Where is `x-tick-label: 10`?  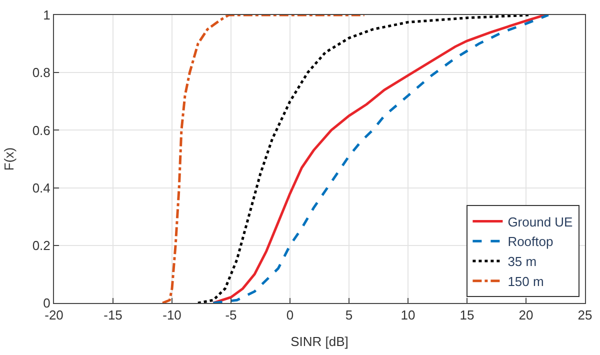 x-tick-label: 10 is located at coordinates (408, 315).